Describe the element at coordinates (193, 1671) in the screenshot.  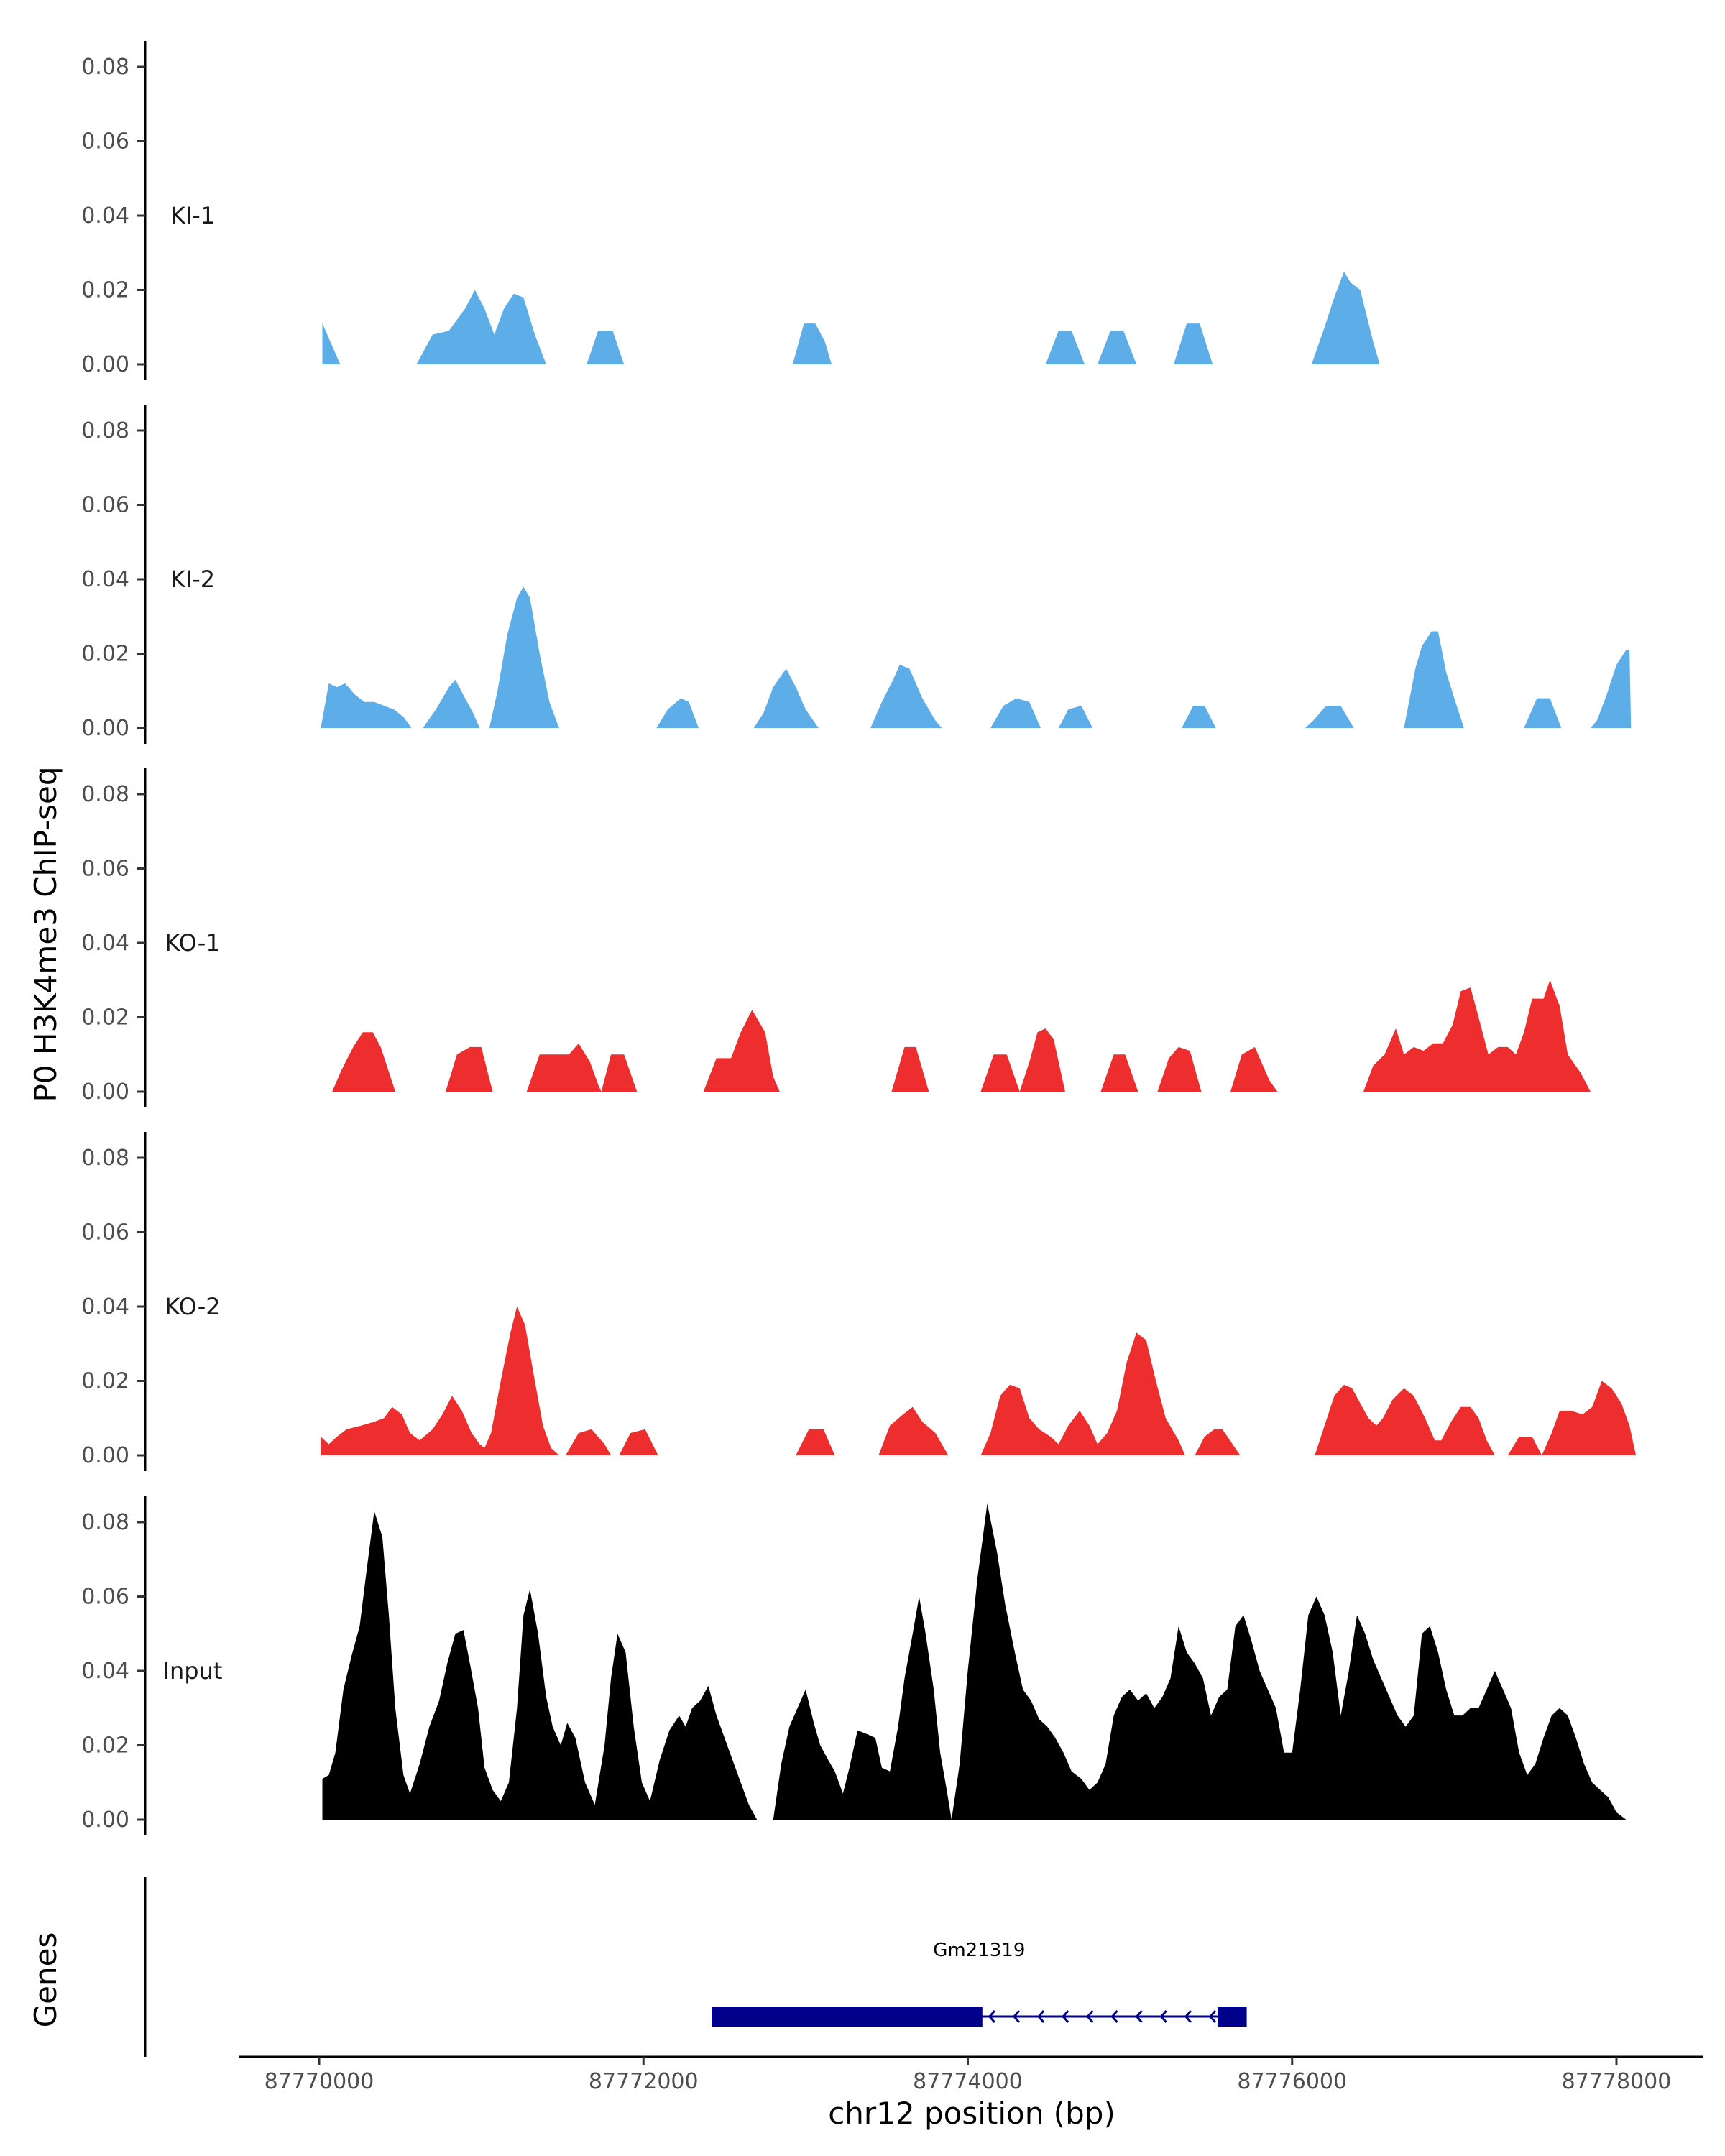
I see `track-label: Input` at that location.